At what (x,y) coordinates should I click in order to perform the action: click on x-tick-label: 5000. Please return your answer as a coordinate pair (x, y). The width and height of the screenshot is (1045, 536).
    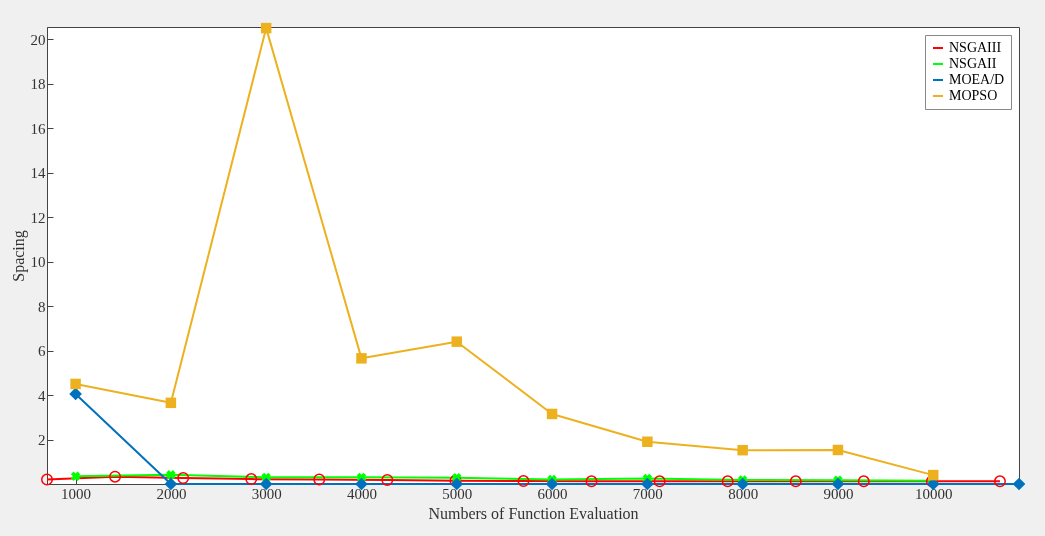
    Looking at the image, I should click on (457, 493).